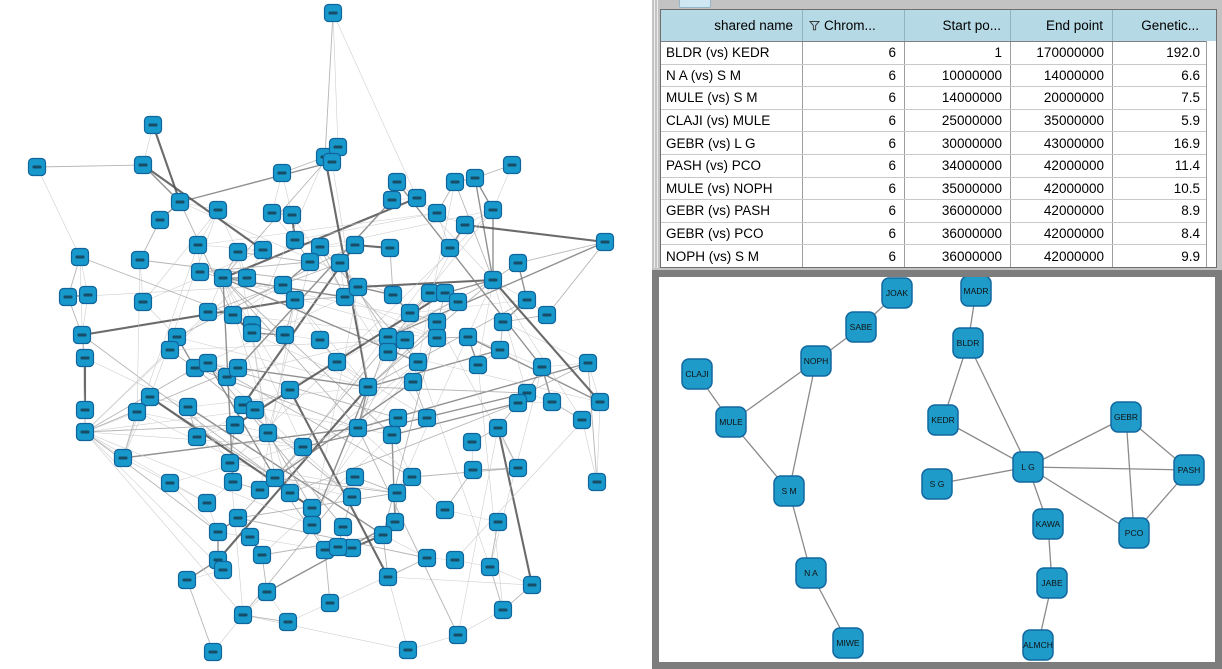 The image size is (1222, 669). I want to click on table-row: CLAJI (vs) MULE 6 25000000 35000000 5.9, so click(938, 121).